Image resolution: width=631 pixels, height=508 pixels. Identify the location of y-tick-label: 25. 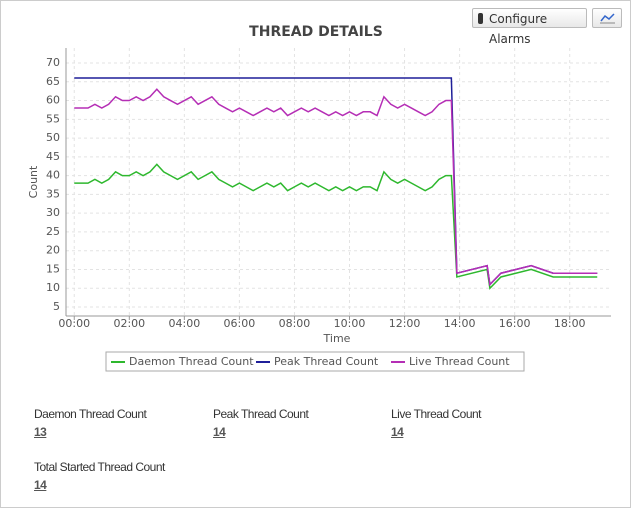
(53, 231).